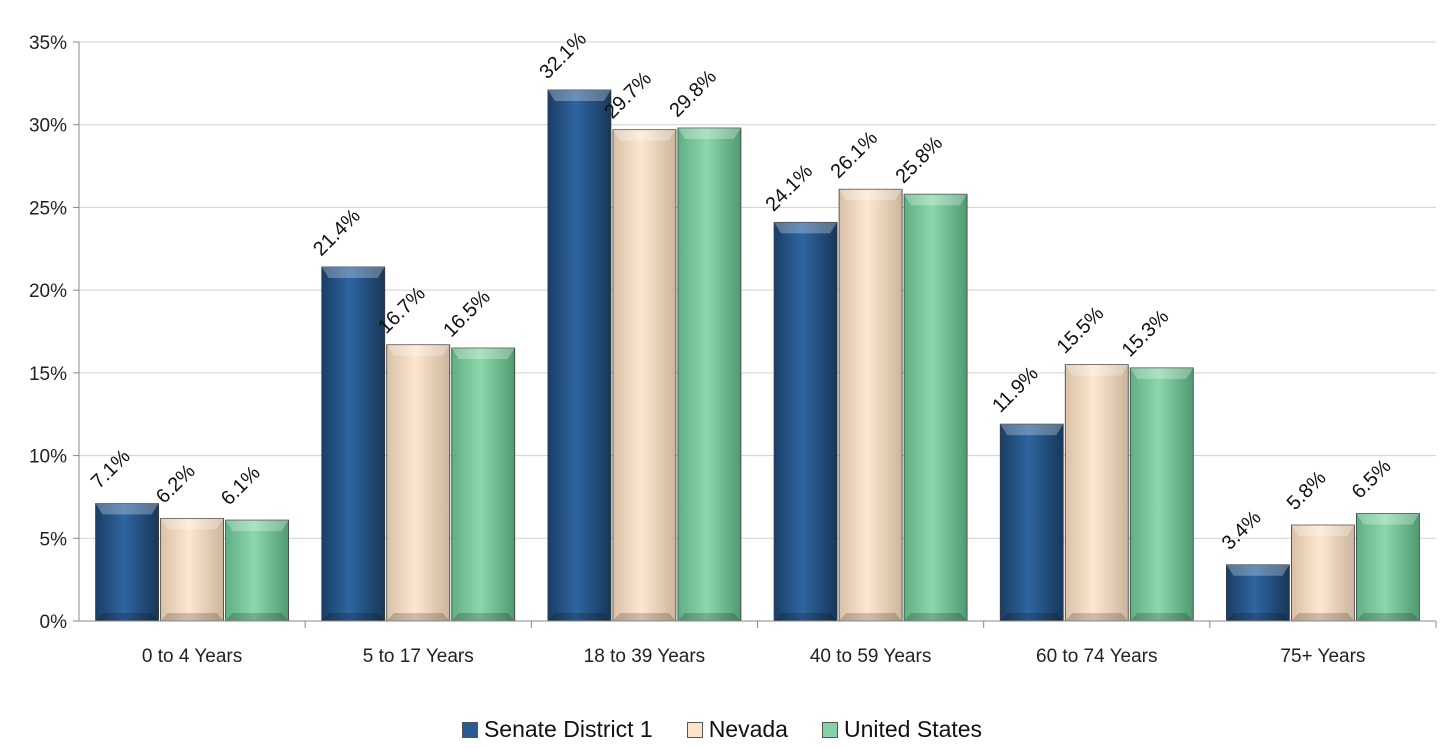 This screenshot has height=749, width=1444. What do you see at coordinates (737, 729) in the screenshot?
I see `legend-item: Nevada` at bounding box center [737, 729].